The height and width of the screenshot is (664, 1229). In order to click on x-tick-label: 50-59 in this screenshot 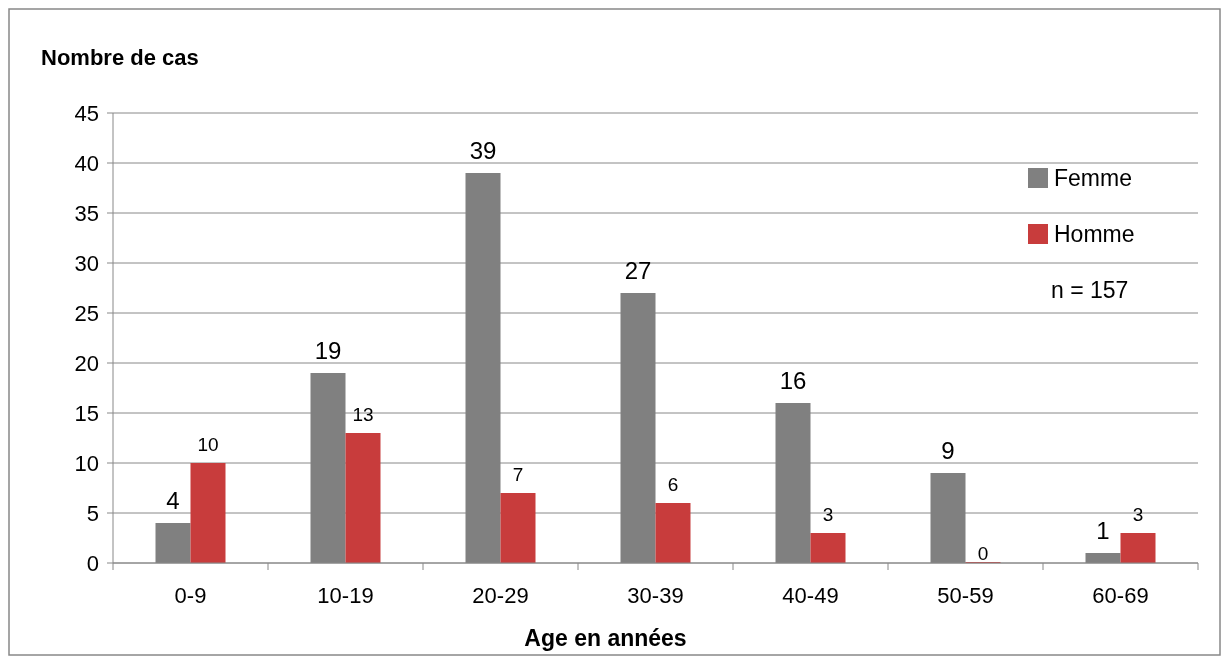, I will do `click(965, 595)`.